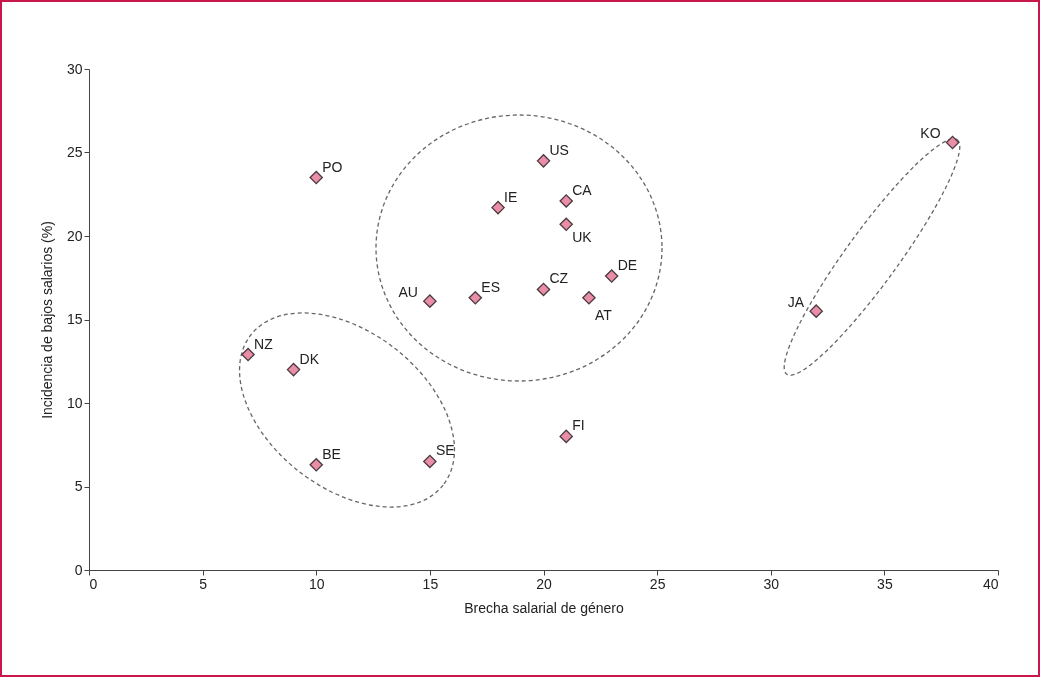  What do you see at coordinates (408, 292) in the screenshot?
I see `annotation: AU` at bounding box center [408, 292].